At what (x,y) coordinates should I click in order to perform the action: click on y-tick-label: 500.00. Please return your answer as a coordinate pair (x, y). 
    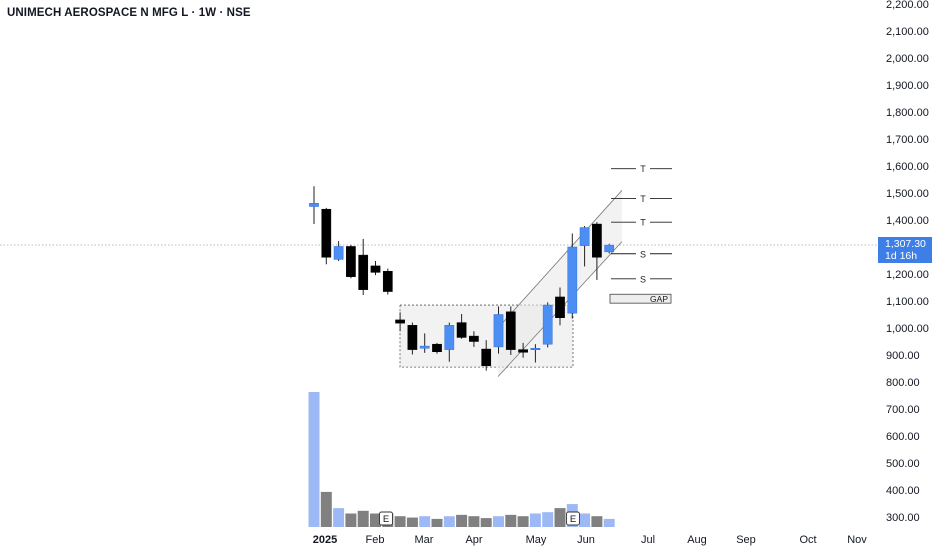
    Looking at the image, I should click on (903, 464).